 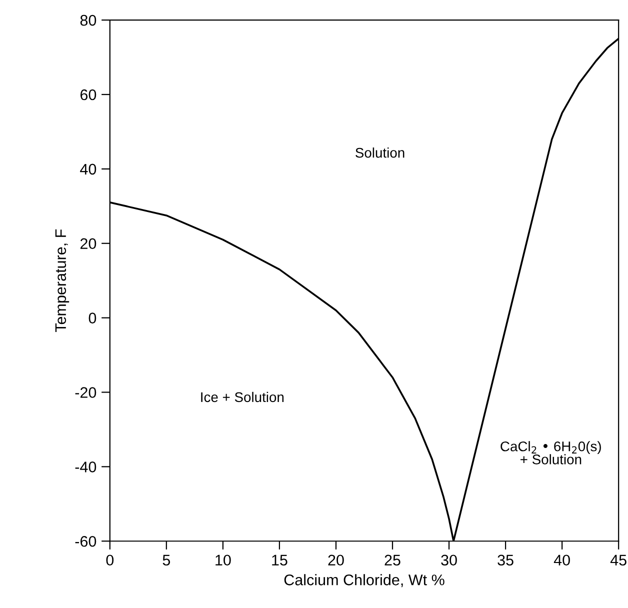 What do you see at coordinates (88, 169) in the screenshot?
I see `y-tick-label: 40` at bounding box center [88, 169].